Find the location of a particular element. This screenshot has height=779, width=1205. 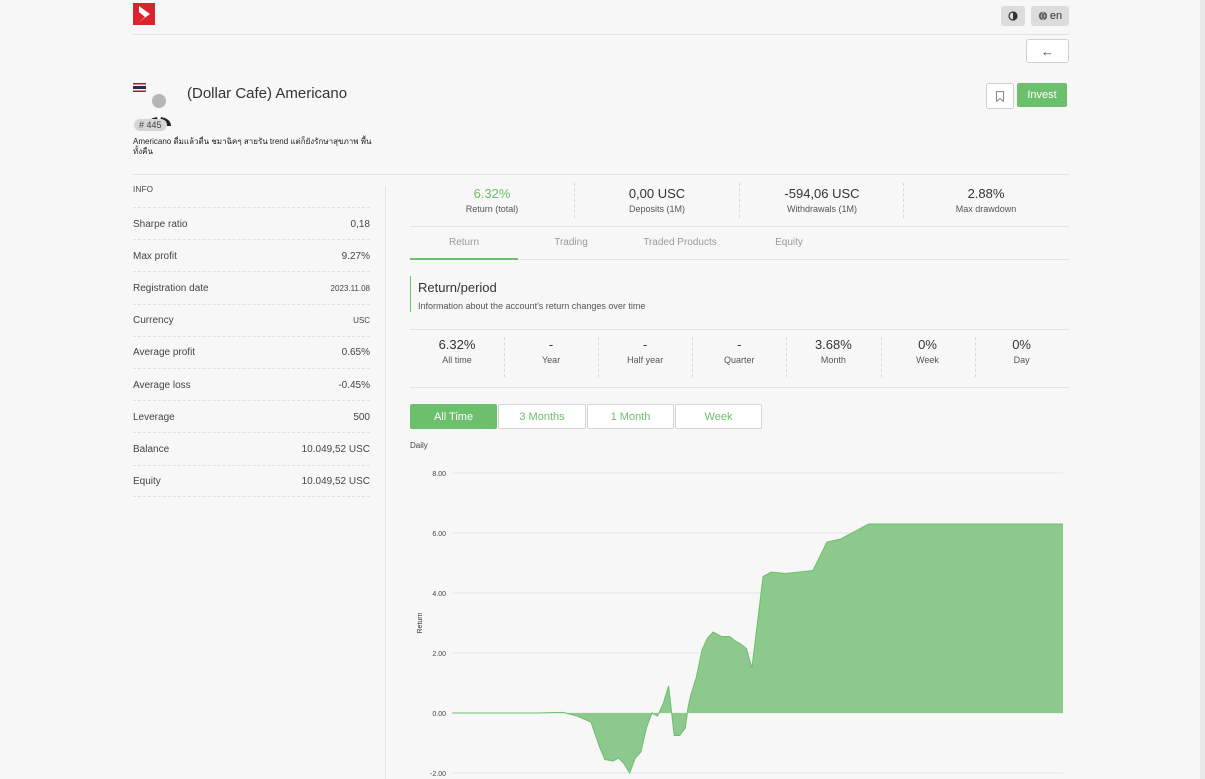

tab-trading: Trading is located at coordinates (571, 242).